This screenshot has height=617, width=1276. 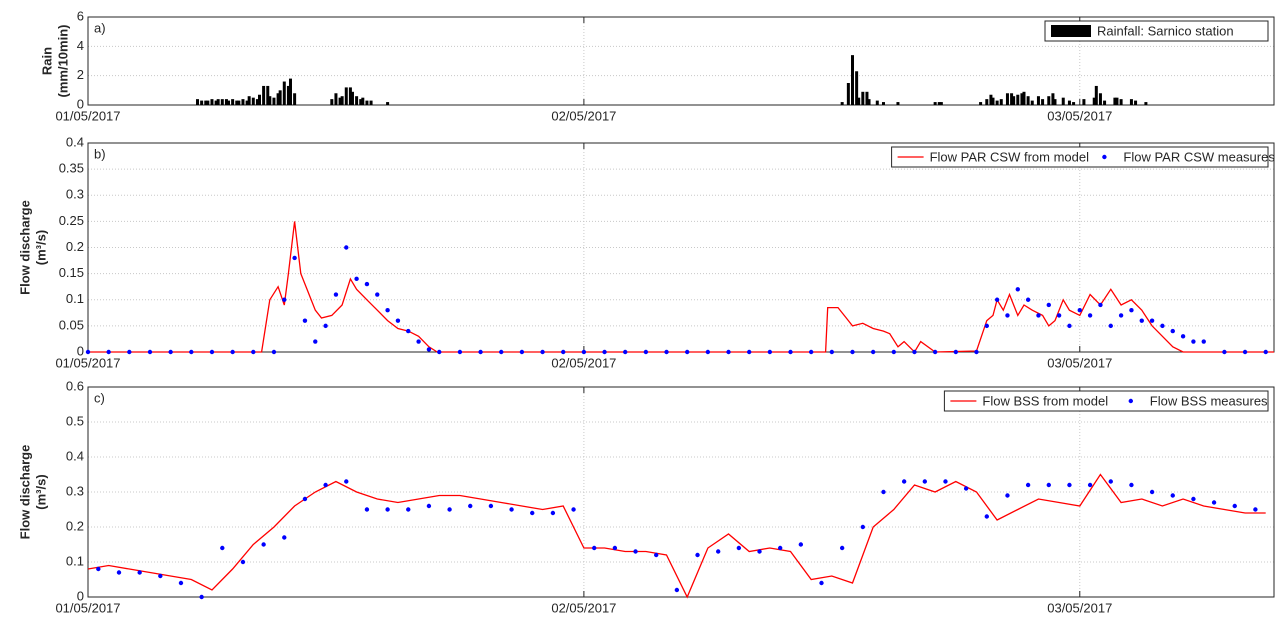 I want to click on x-tick-label: 03/05/2017, so click(x=1079, y=607).